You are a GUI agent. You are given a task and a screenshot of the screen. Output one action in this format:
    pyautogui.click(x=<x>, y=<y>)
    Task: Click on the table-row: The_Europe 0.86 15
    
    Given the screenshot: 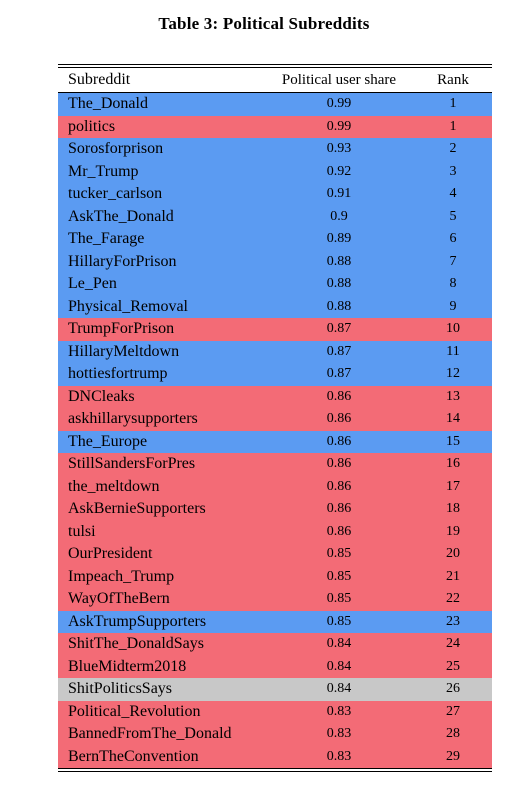 What is the action you would take?
    pyautogui.click(x=275, y=441)
    